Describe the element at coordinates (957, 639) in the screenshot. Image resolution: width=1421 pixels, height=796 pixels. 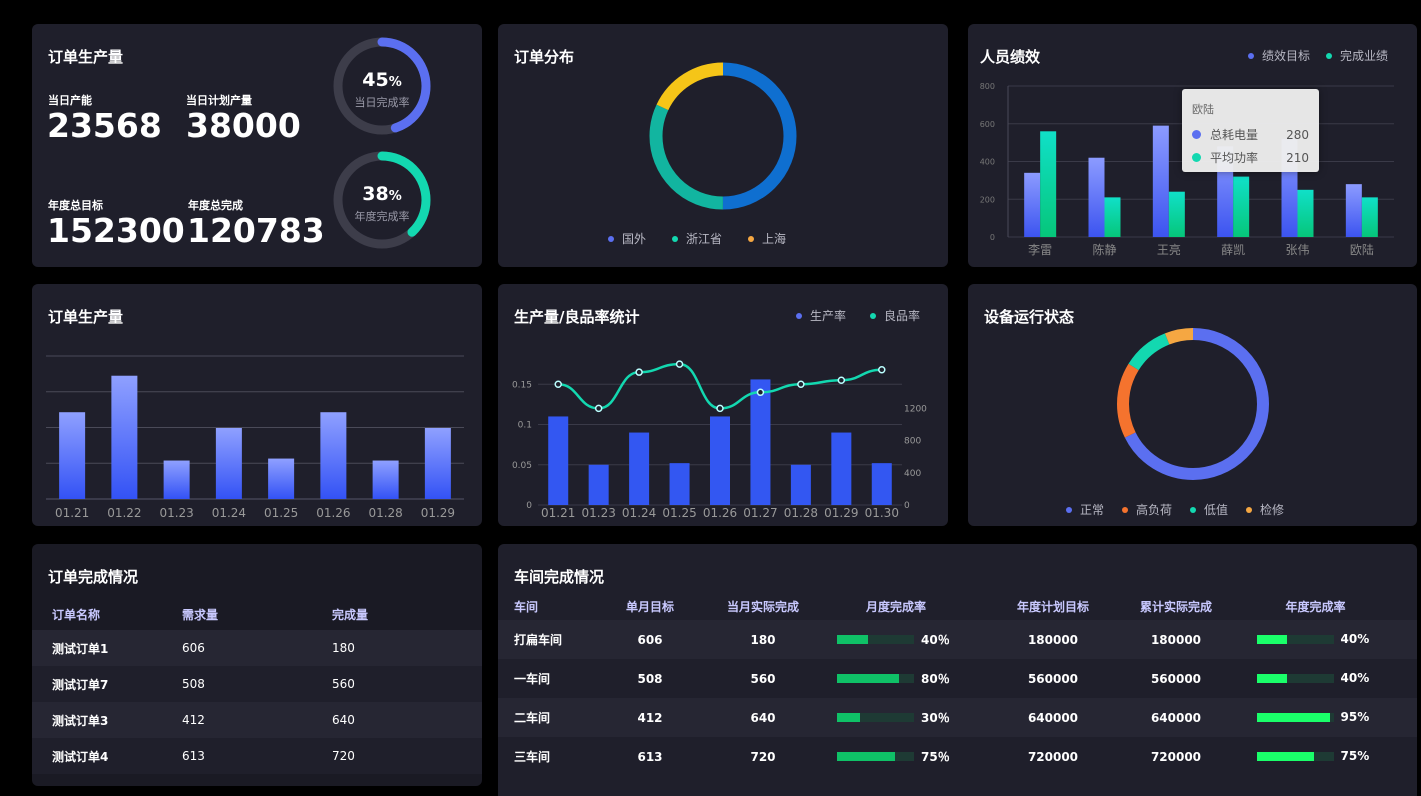
I see `table-row: 打扁车间 606 180 40％ 180000 180000 40%` at that location.